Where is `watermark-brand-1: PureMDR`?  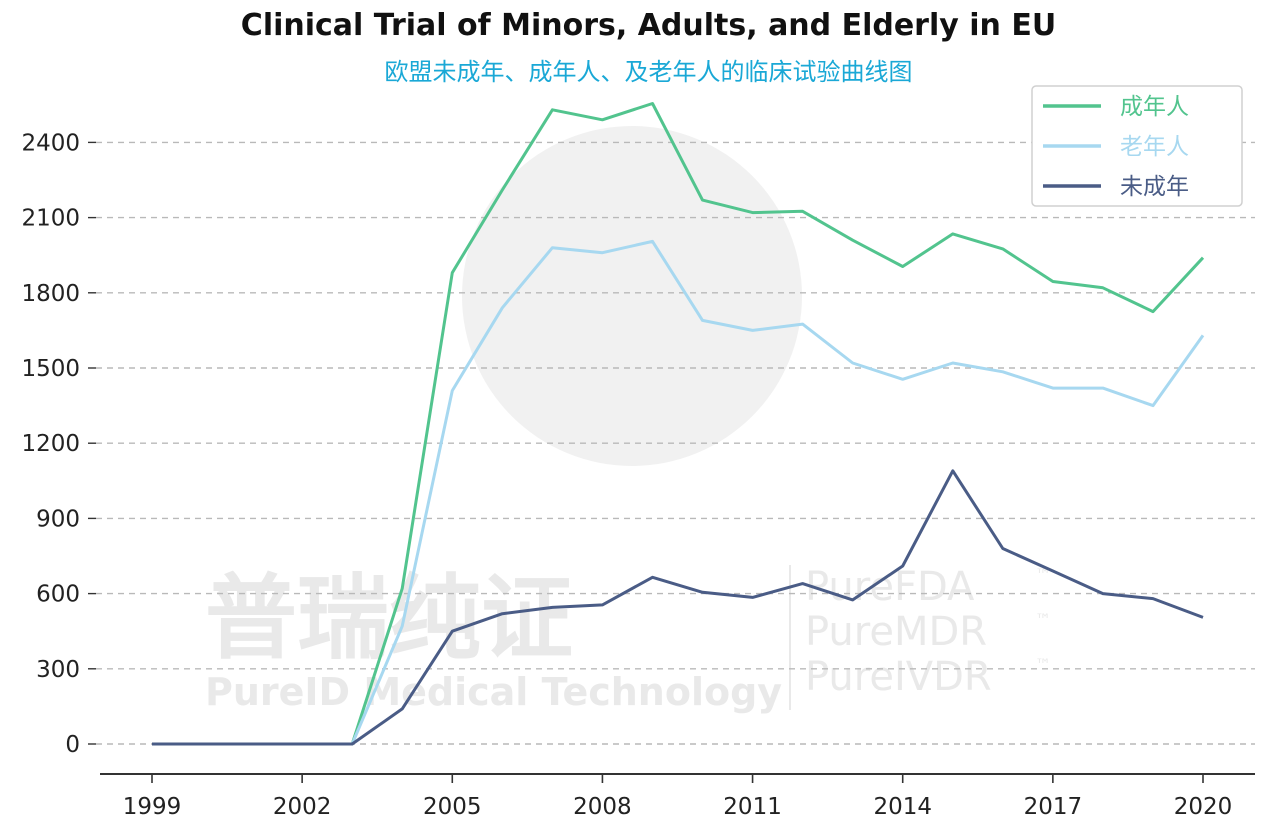
watermark-brand-1: PureMDR is located at coordinates (896, 632).